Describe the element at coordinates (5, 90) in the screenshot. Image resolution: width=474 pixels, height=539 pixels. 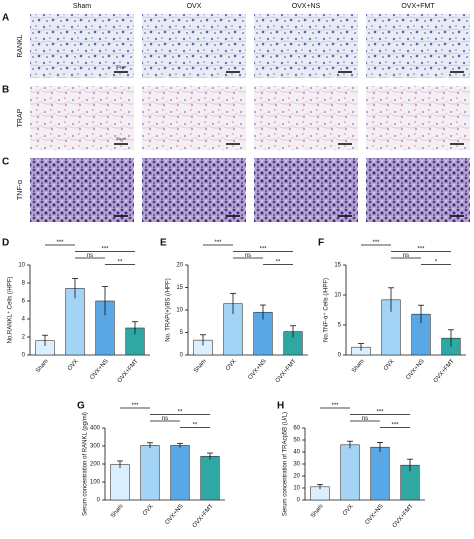
I see `panel-letter: B` at that location.